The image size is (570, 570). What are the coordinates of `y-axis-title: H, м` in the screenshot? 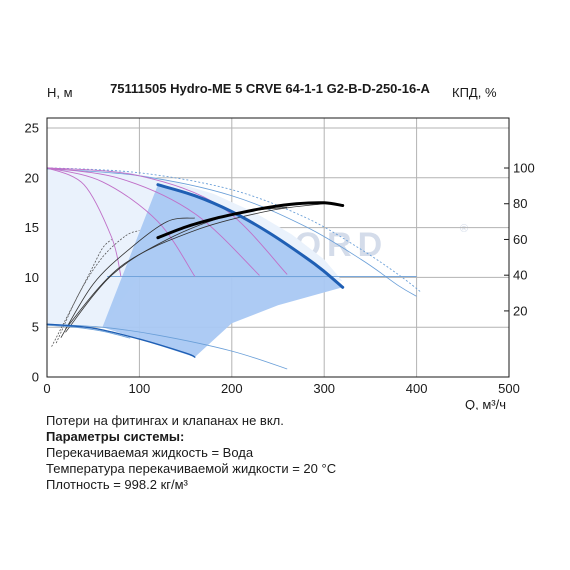 It's located at (60, 92).